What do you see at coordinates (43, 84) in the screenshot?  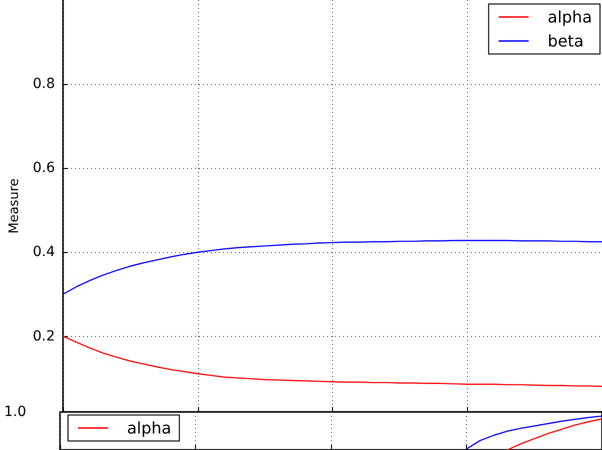 I see `y-tick-label: 0.8` at bounding box center [43, 84].